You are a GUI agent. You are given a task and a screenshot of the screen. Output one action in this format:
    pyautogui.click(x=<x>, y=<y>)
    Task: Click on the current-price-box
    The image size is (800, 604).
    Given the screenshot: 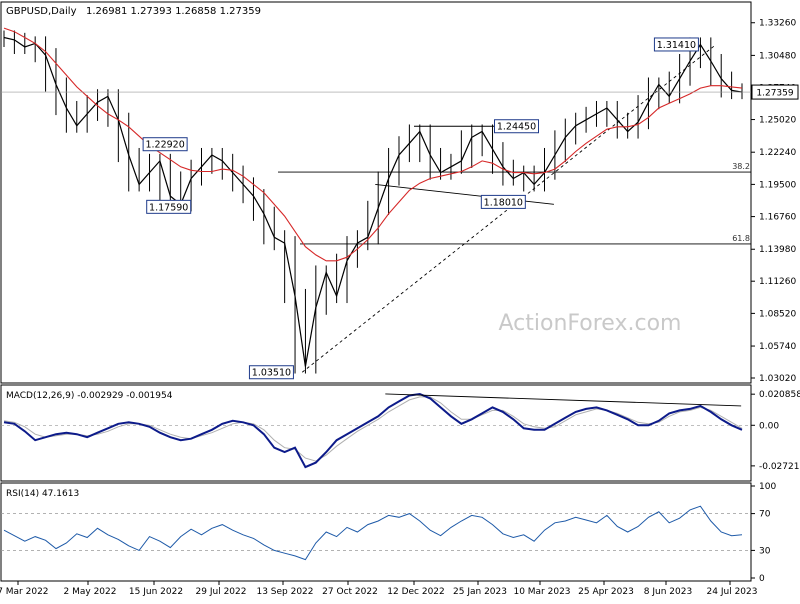 What is the action you would take?
    pyautogui.click(x=775, y=92)
    